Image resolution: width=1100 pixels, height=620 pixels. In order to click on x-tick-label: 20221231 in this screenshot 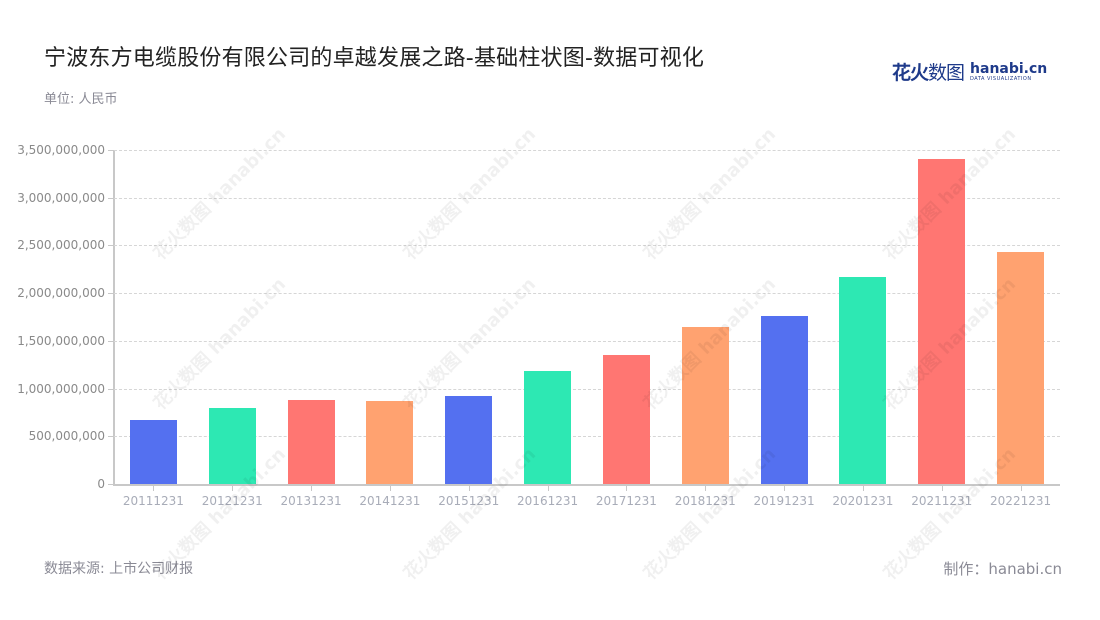, I will do `click(1021, 501)`.